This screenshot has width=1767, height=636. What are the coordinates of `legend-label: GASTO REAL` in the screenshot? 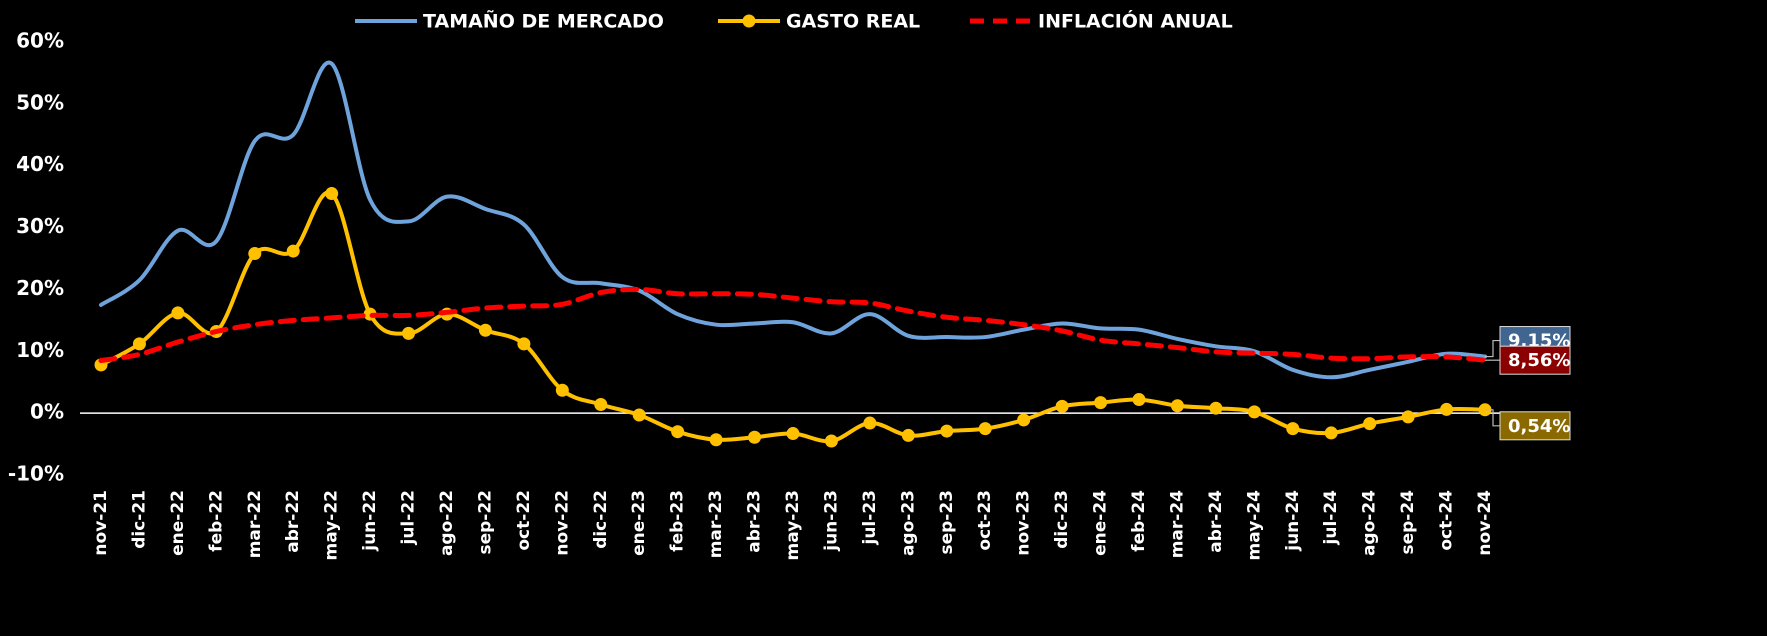 It's located at (853, 22).